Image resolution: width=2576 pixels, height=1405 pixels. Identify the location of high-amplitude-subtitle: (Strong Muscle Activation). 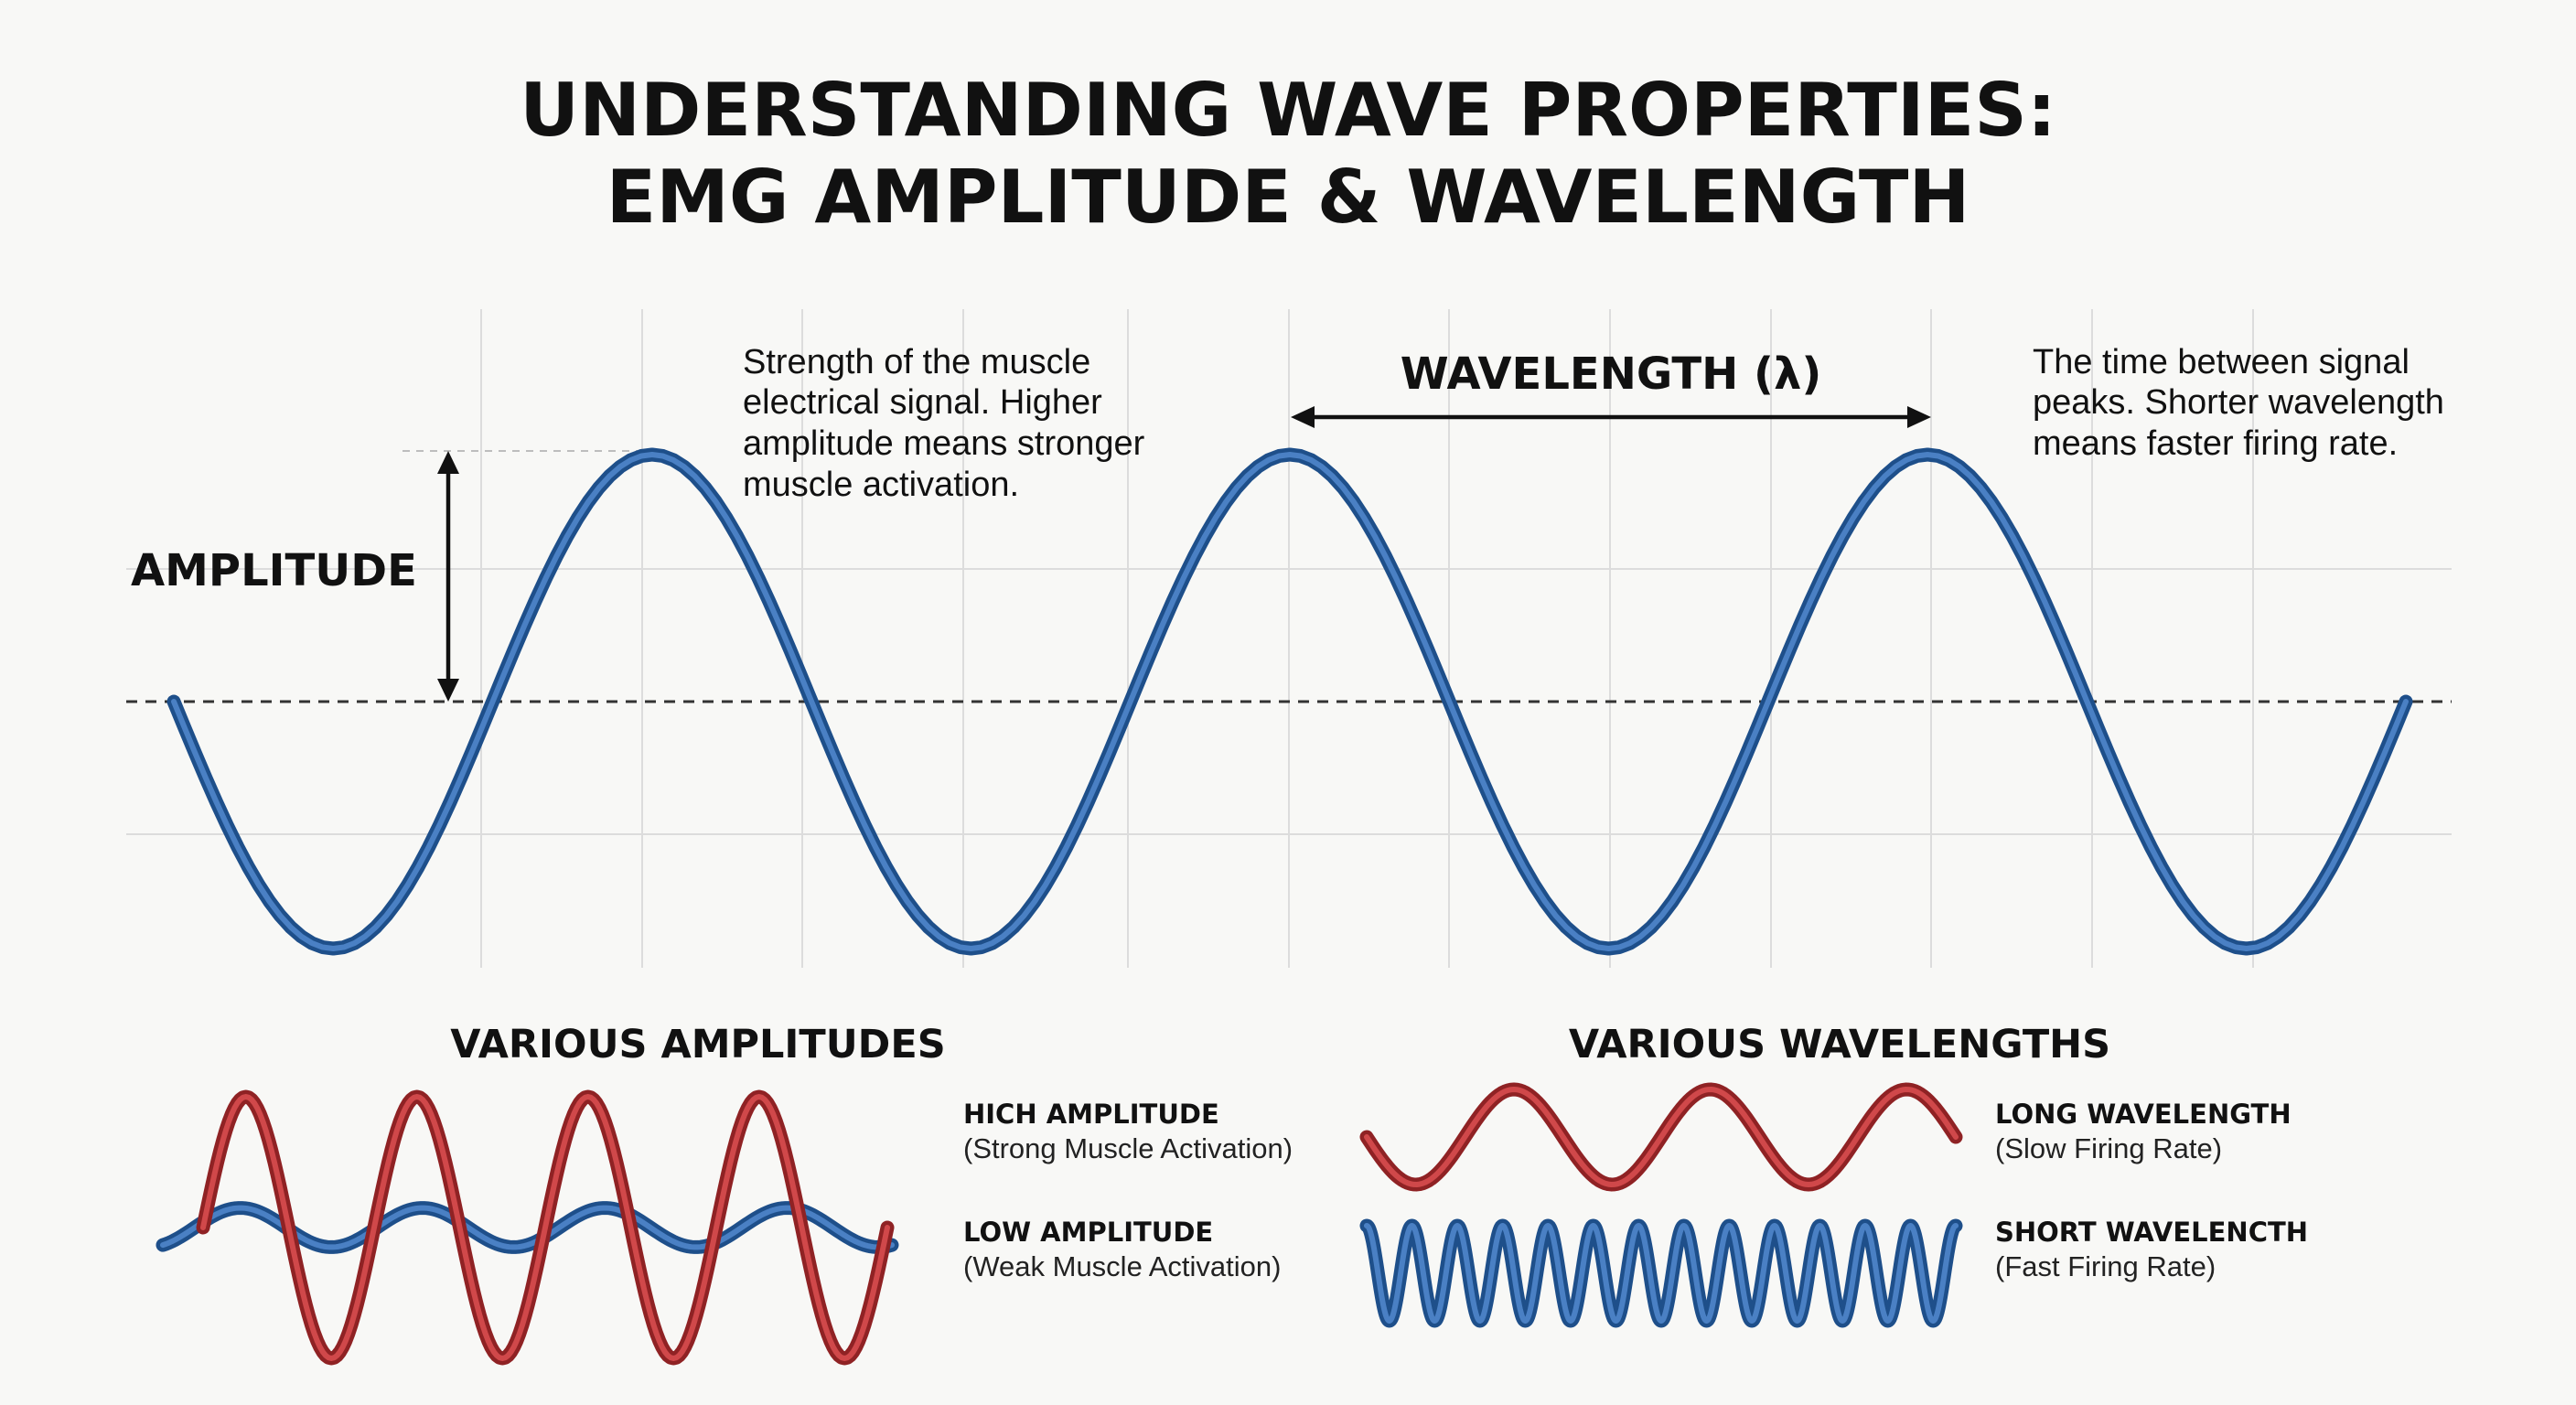
(1128, 1148).